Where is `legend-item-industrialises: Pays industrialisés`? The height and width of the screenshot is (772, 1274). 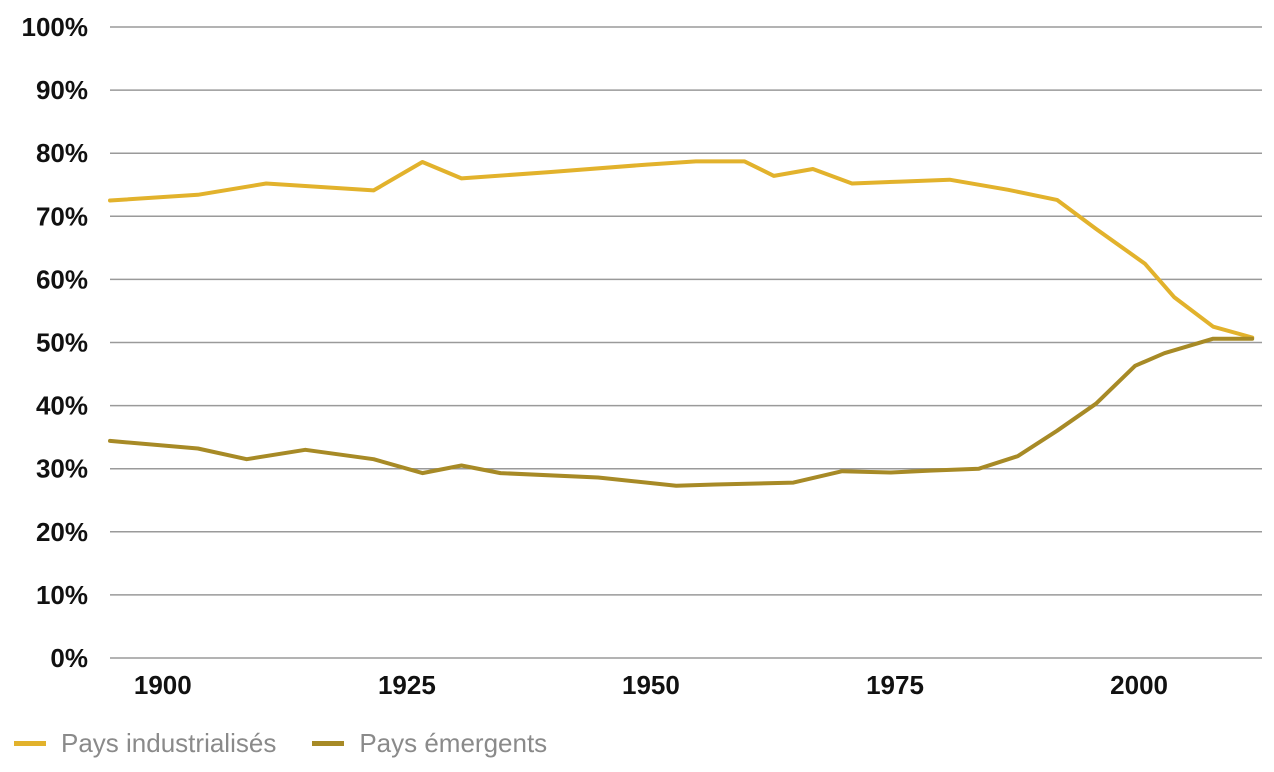
legend-item-industrialises: Pays industrialisés is located at coordinates (145, 743).